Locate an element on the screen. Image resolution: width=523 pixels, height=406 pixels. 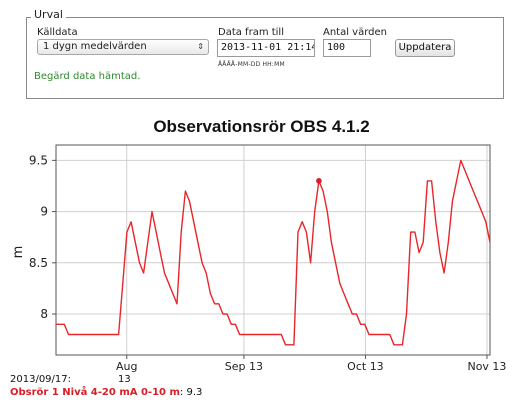
fieldset-legend: Urval is located at coordinates (48, 14).